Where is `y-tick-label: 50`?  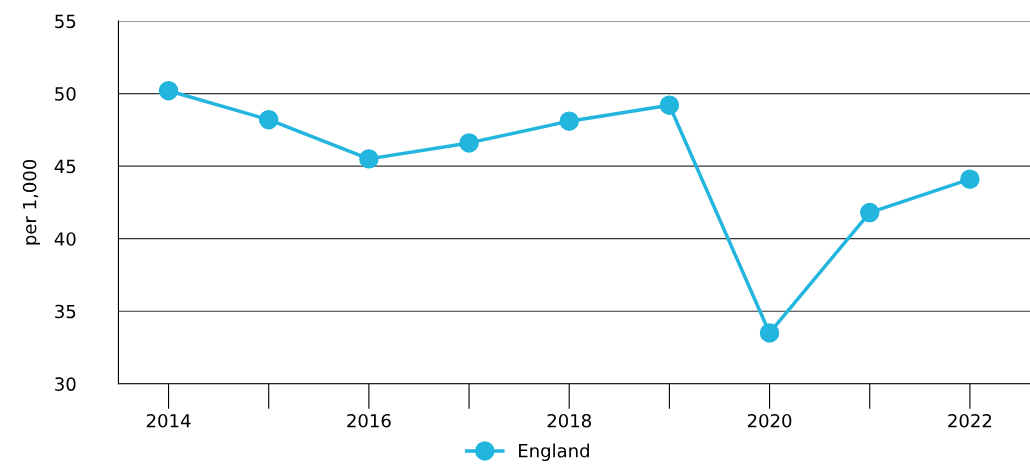
y-tick-label: 50 is located at coordinates (65, 94).